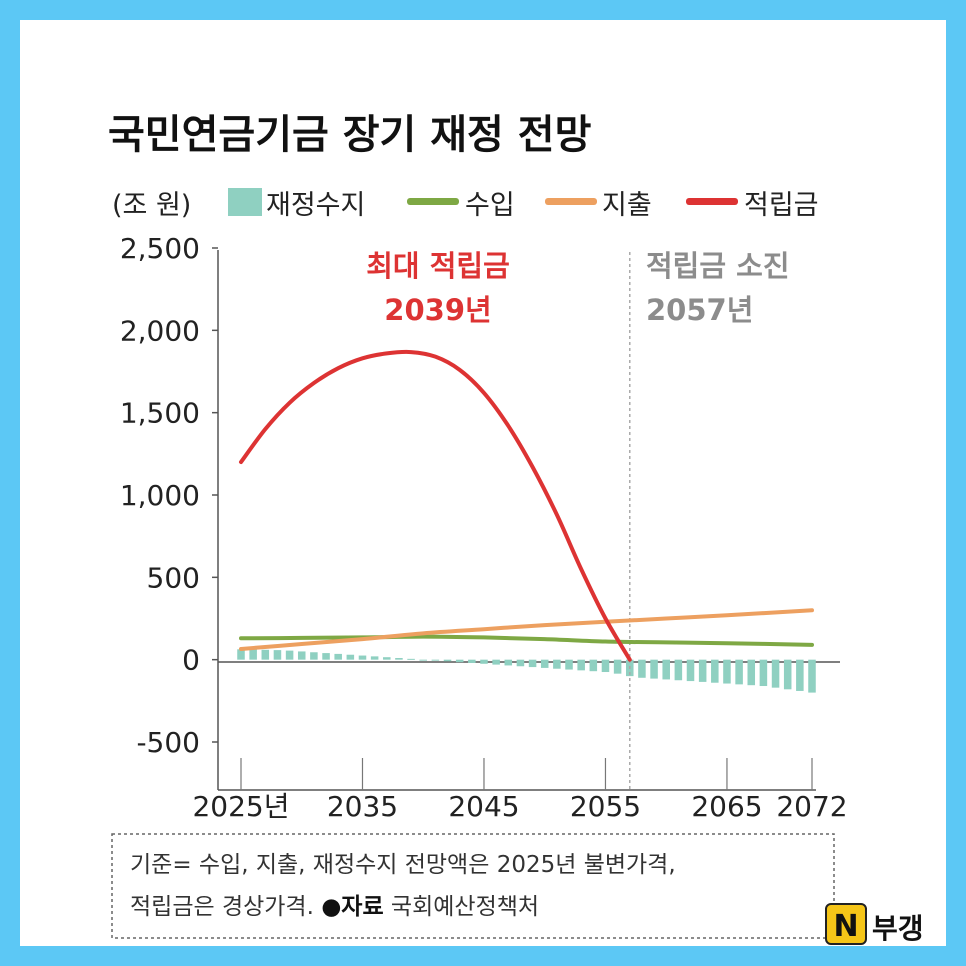  Describe the element at coordinates (526, 640) in the screenshot. I see `revenue-line` at that location.